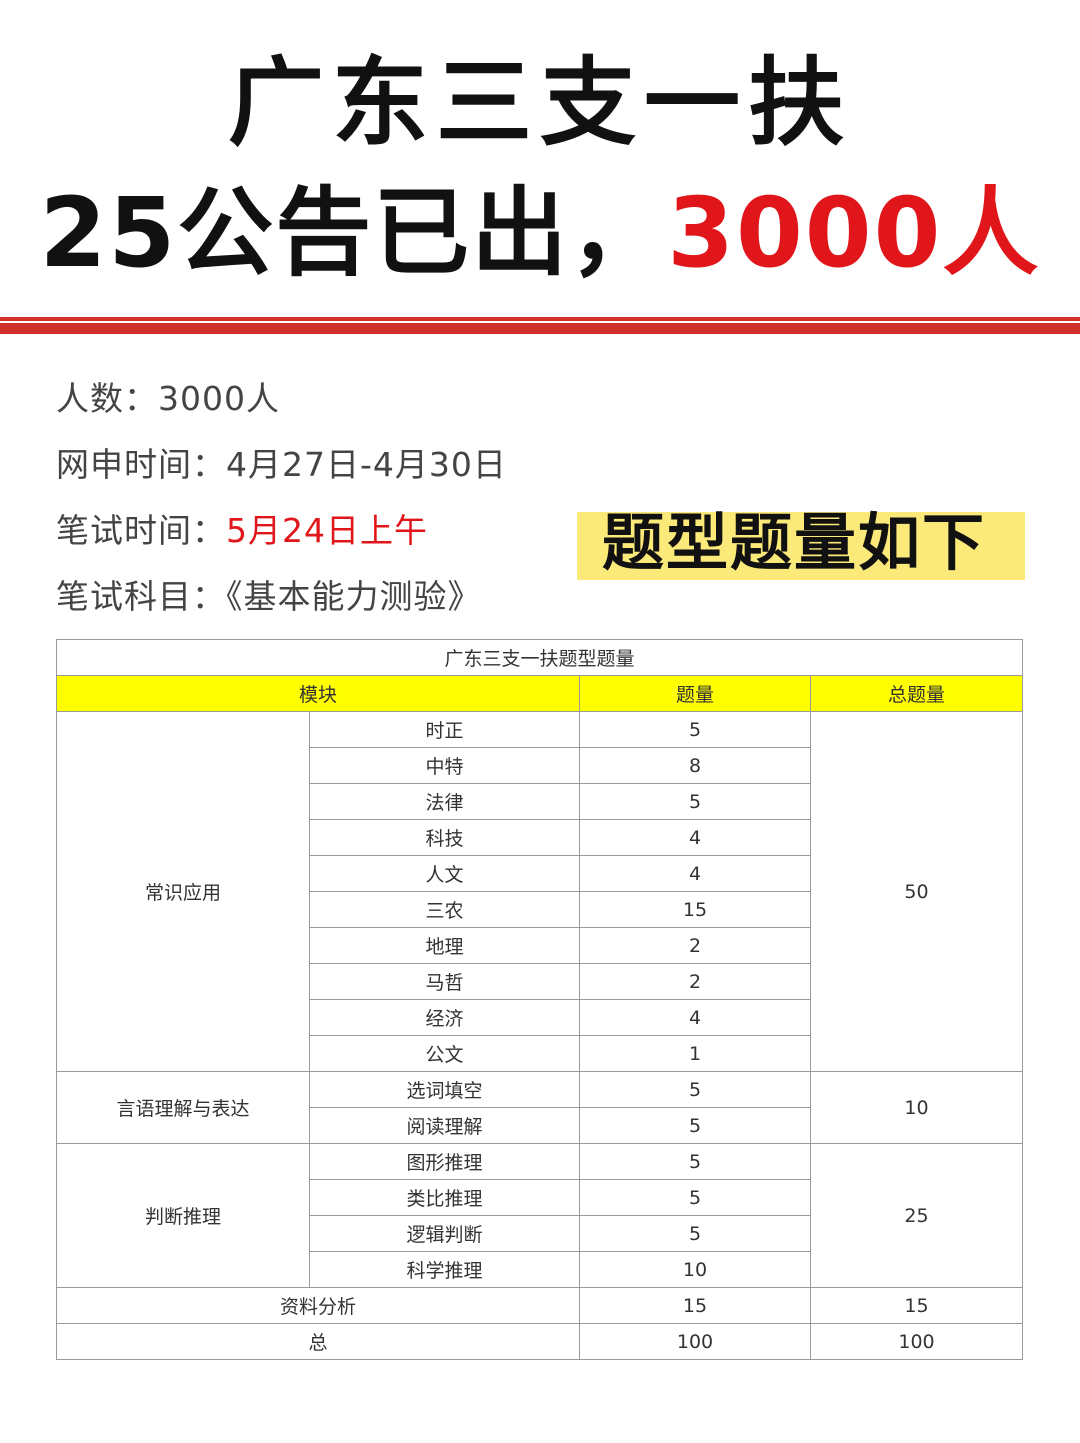 This screenshot has height=1443, width=1080. I want to click on count-cell: 10, so click(695, 1269).